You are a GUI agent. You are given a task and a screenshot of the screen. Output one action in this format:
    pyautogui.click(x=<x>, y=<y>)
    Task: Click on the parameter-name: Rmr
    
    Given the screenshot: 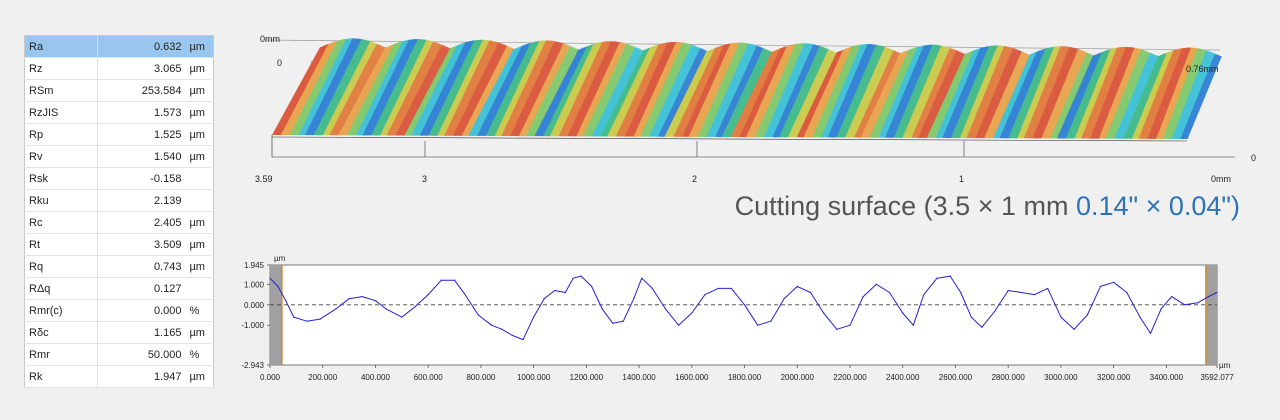 What is the action you would take?
    pyautogui.click(x=61, y=354)
    